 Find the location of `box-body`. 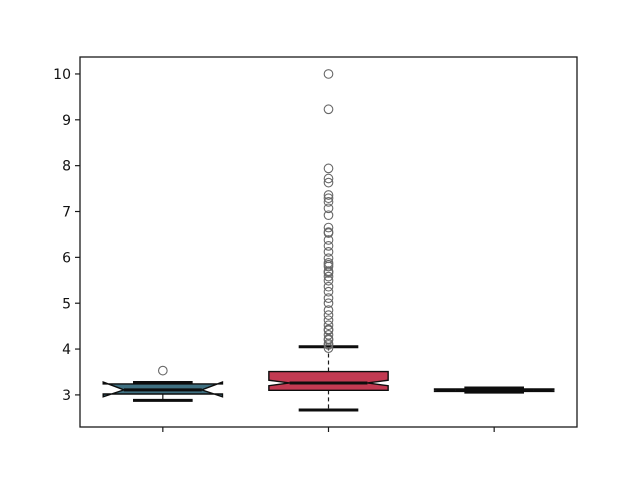

box-body is located at coordinates (328, 381).